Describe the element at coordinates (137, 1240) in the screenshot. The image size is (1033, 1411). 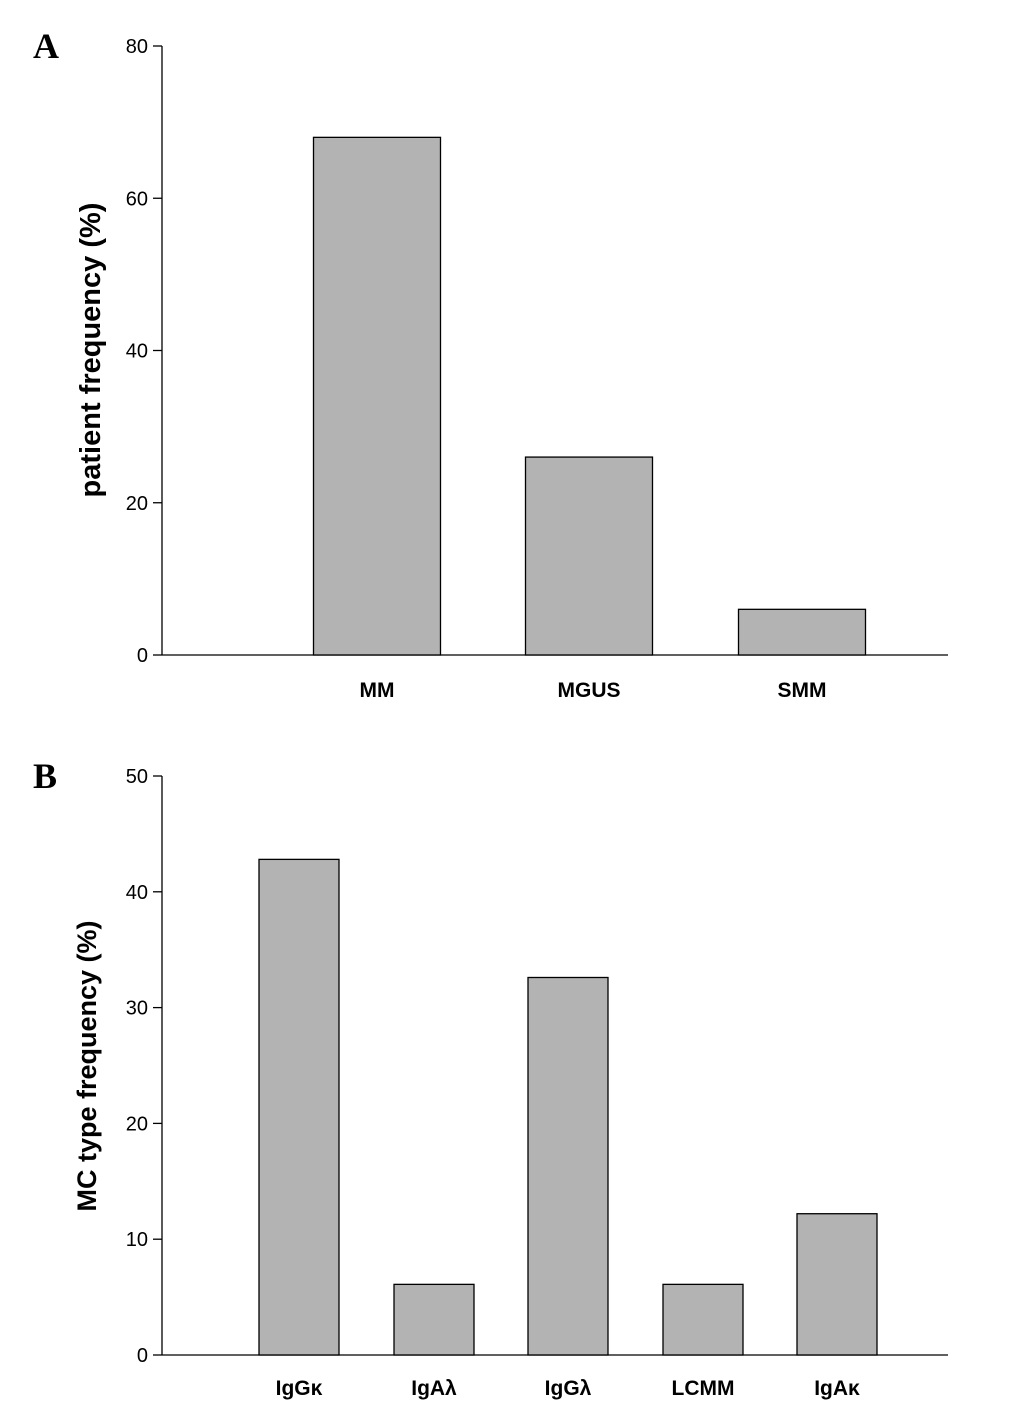
I see `panel-b-y-tick-label: 10` at that location.